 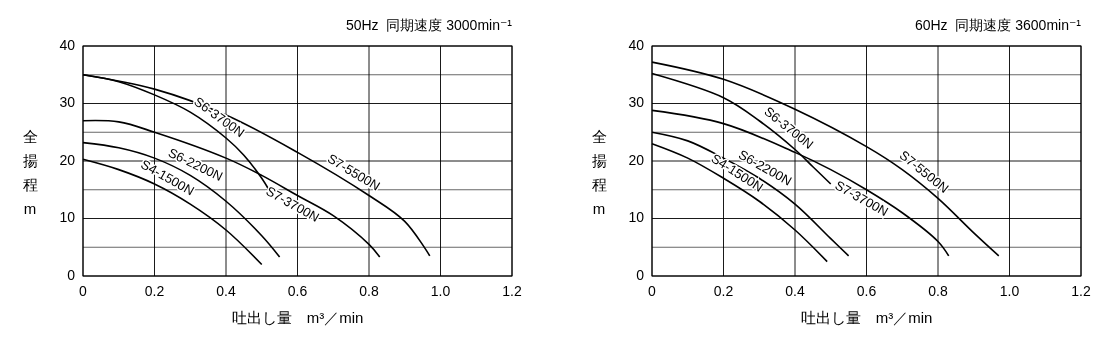 I want to click on chart-title: 50Hz 同期速度 3000min⁻¹, so click(x=429, y=25).